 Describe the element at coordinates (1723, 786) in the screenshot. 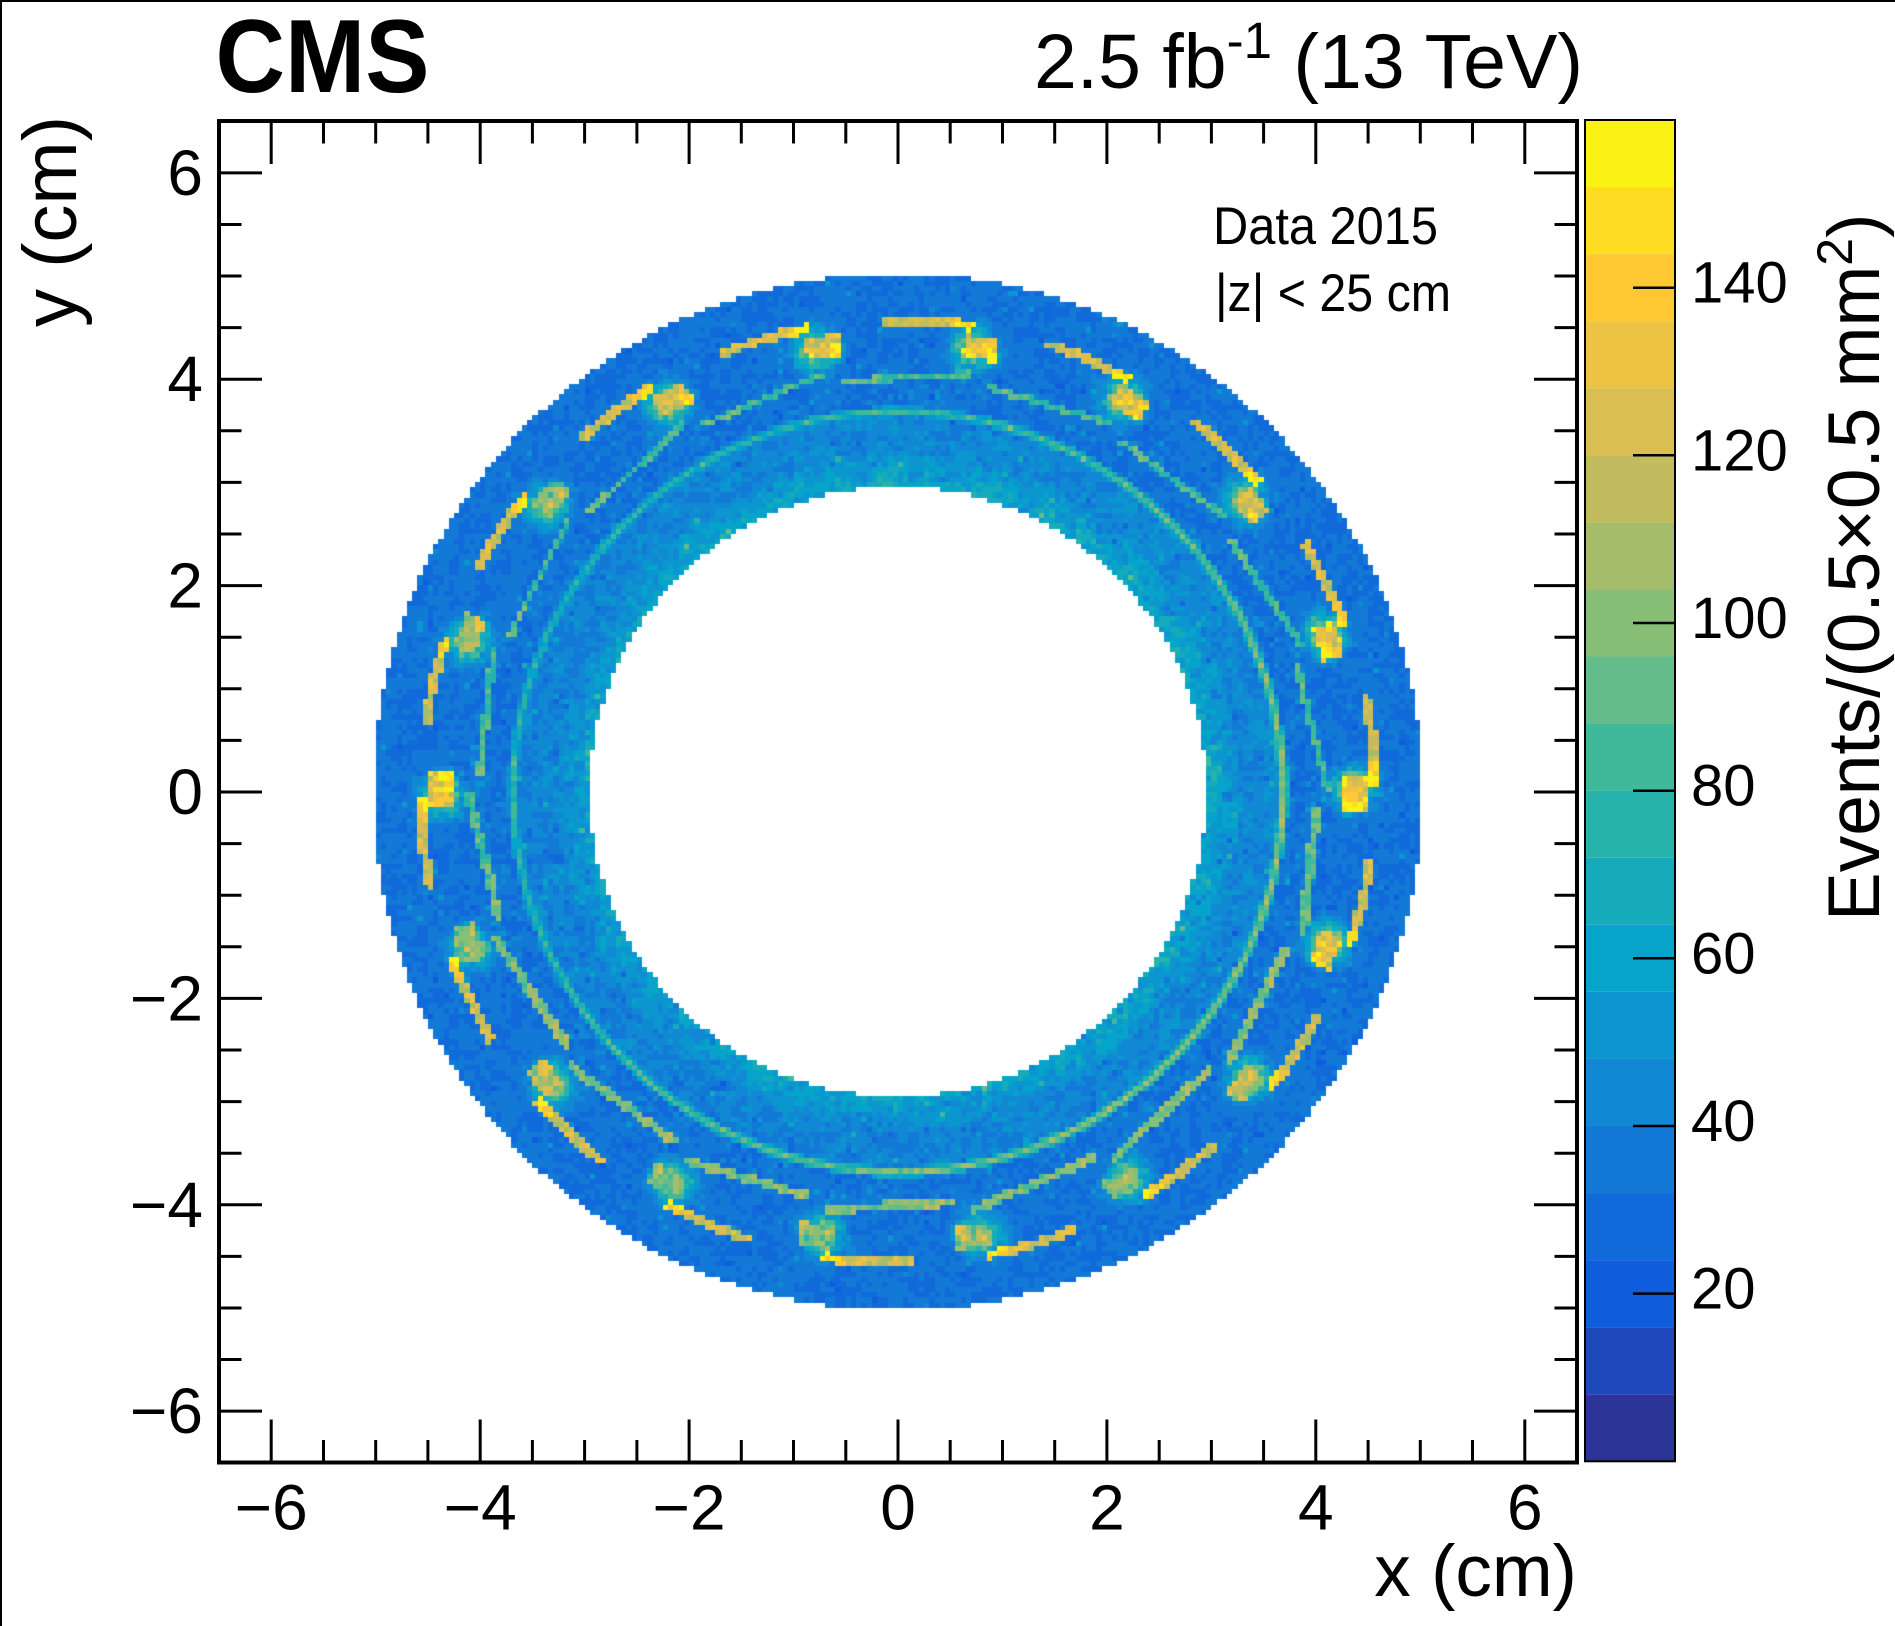

I see `svg-text: 80` at that location.